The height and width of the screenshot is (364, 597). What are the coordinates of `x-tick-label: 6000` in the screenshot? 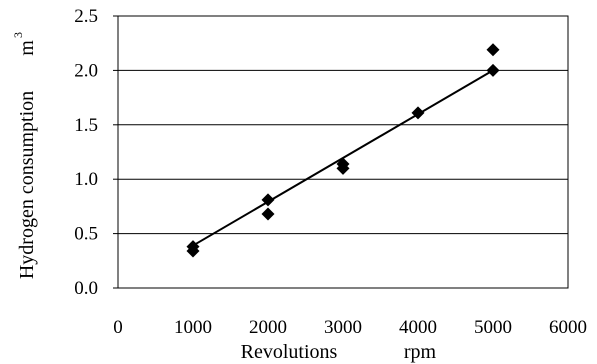 It's located at (568, 327).